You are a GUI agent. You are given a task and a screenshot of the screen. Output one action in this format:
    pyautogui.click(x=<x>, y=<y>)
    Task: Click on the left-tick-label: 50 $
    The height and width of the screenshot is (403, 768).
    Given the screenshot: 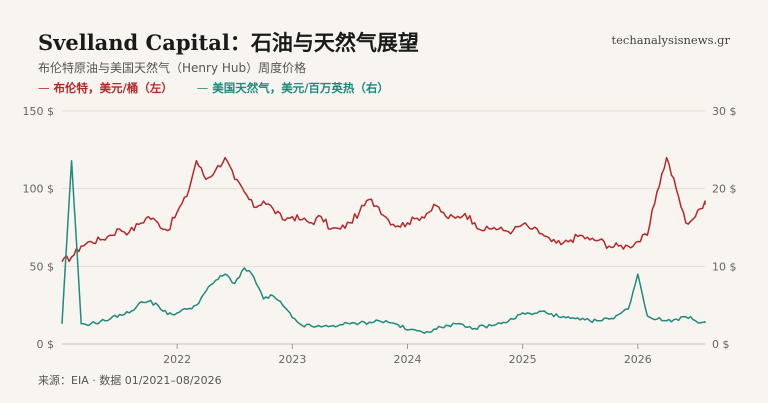 What is the action you would take?
    pyautogui.click(x=42, y=266)
    